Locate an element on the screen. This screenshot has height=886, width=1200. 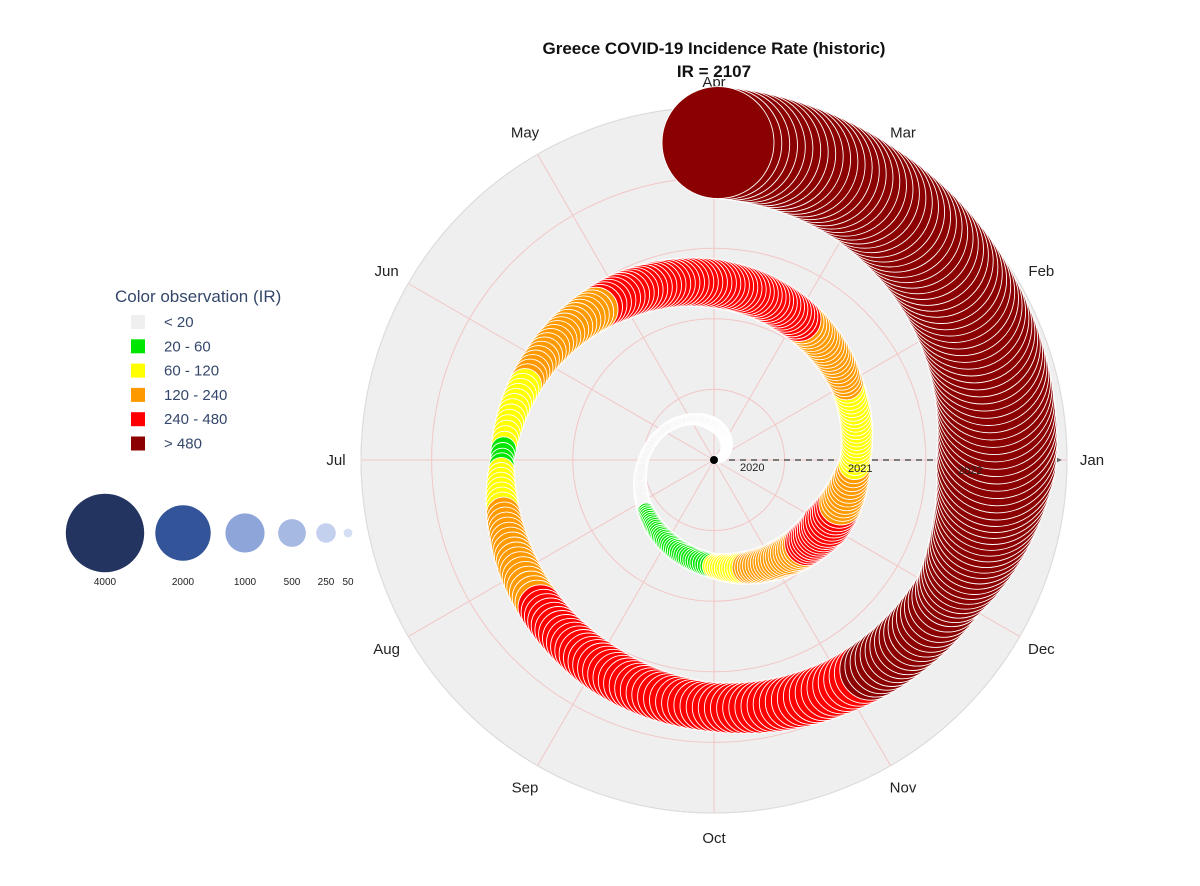
month-label-mar: Mar is located at coordinates (903, 133).